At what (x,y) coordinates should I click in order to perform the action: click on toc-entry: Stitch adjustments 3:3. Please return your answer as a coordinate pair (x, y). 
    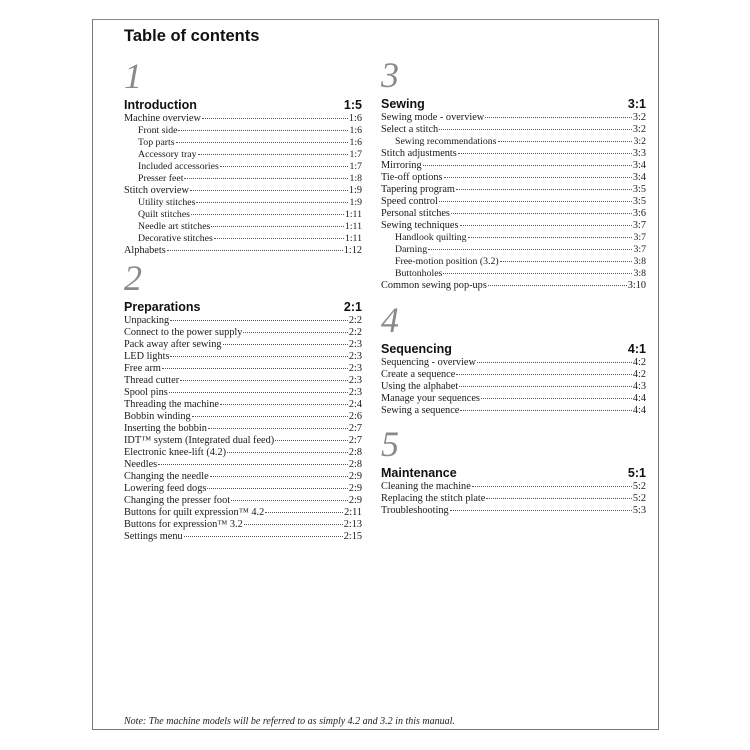
    Looking at the image, I should click on (513, 154).